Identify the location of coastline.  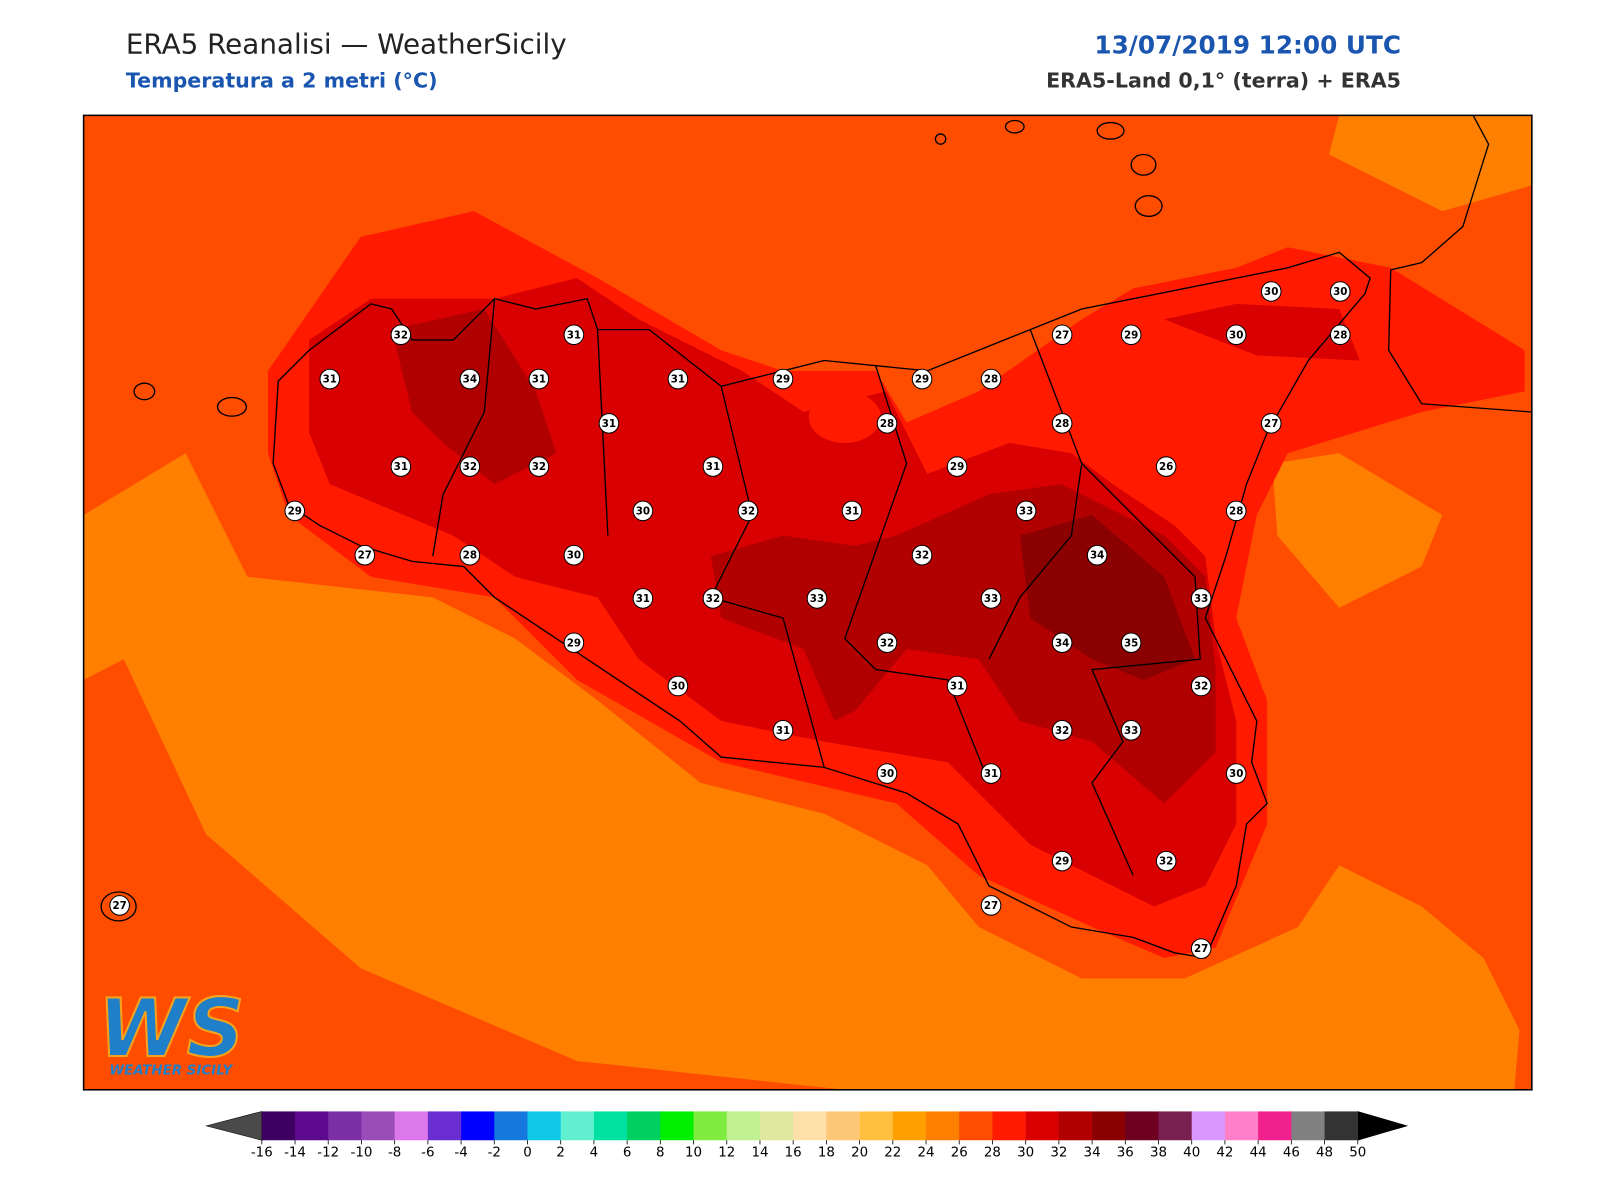
(1459, 264).